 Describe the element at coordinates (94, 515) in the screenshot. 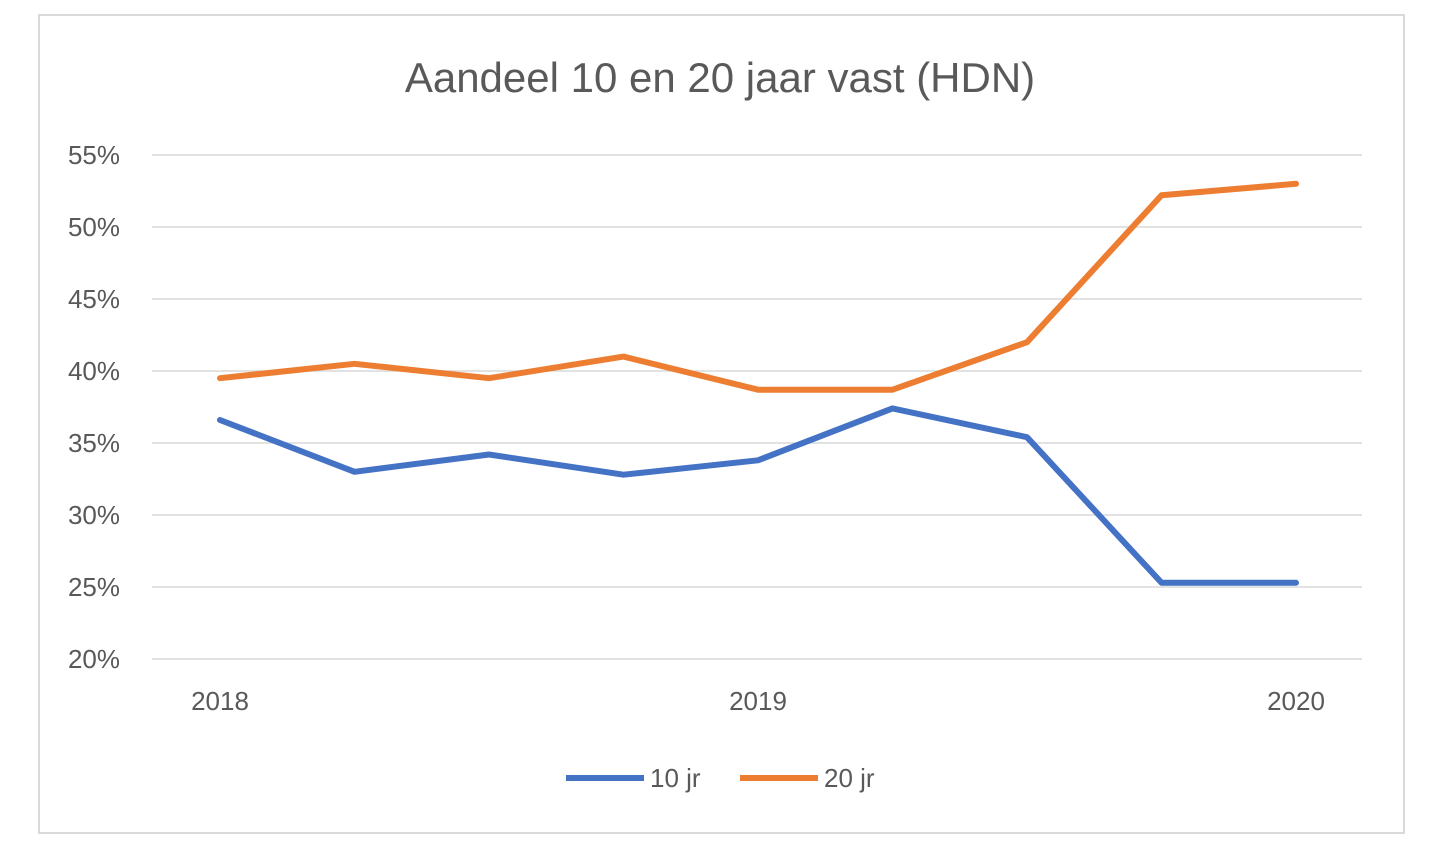

I see `y-tick-label: 30%` at that location.